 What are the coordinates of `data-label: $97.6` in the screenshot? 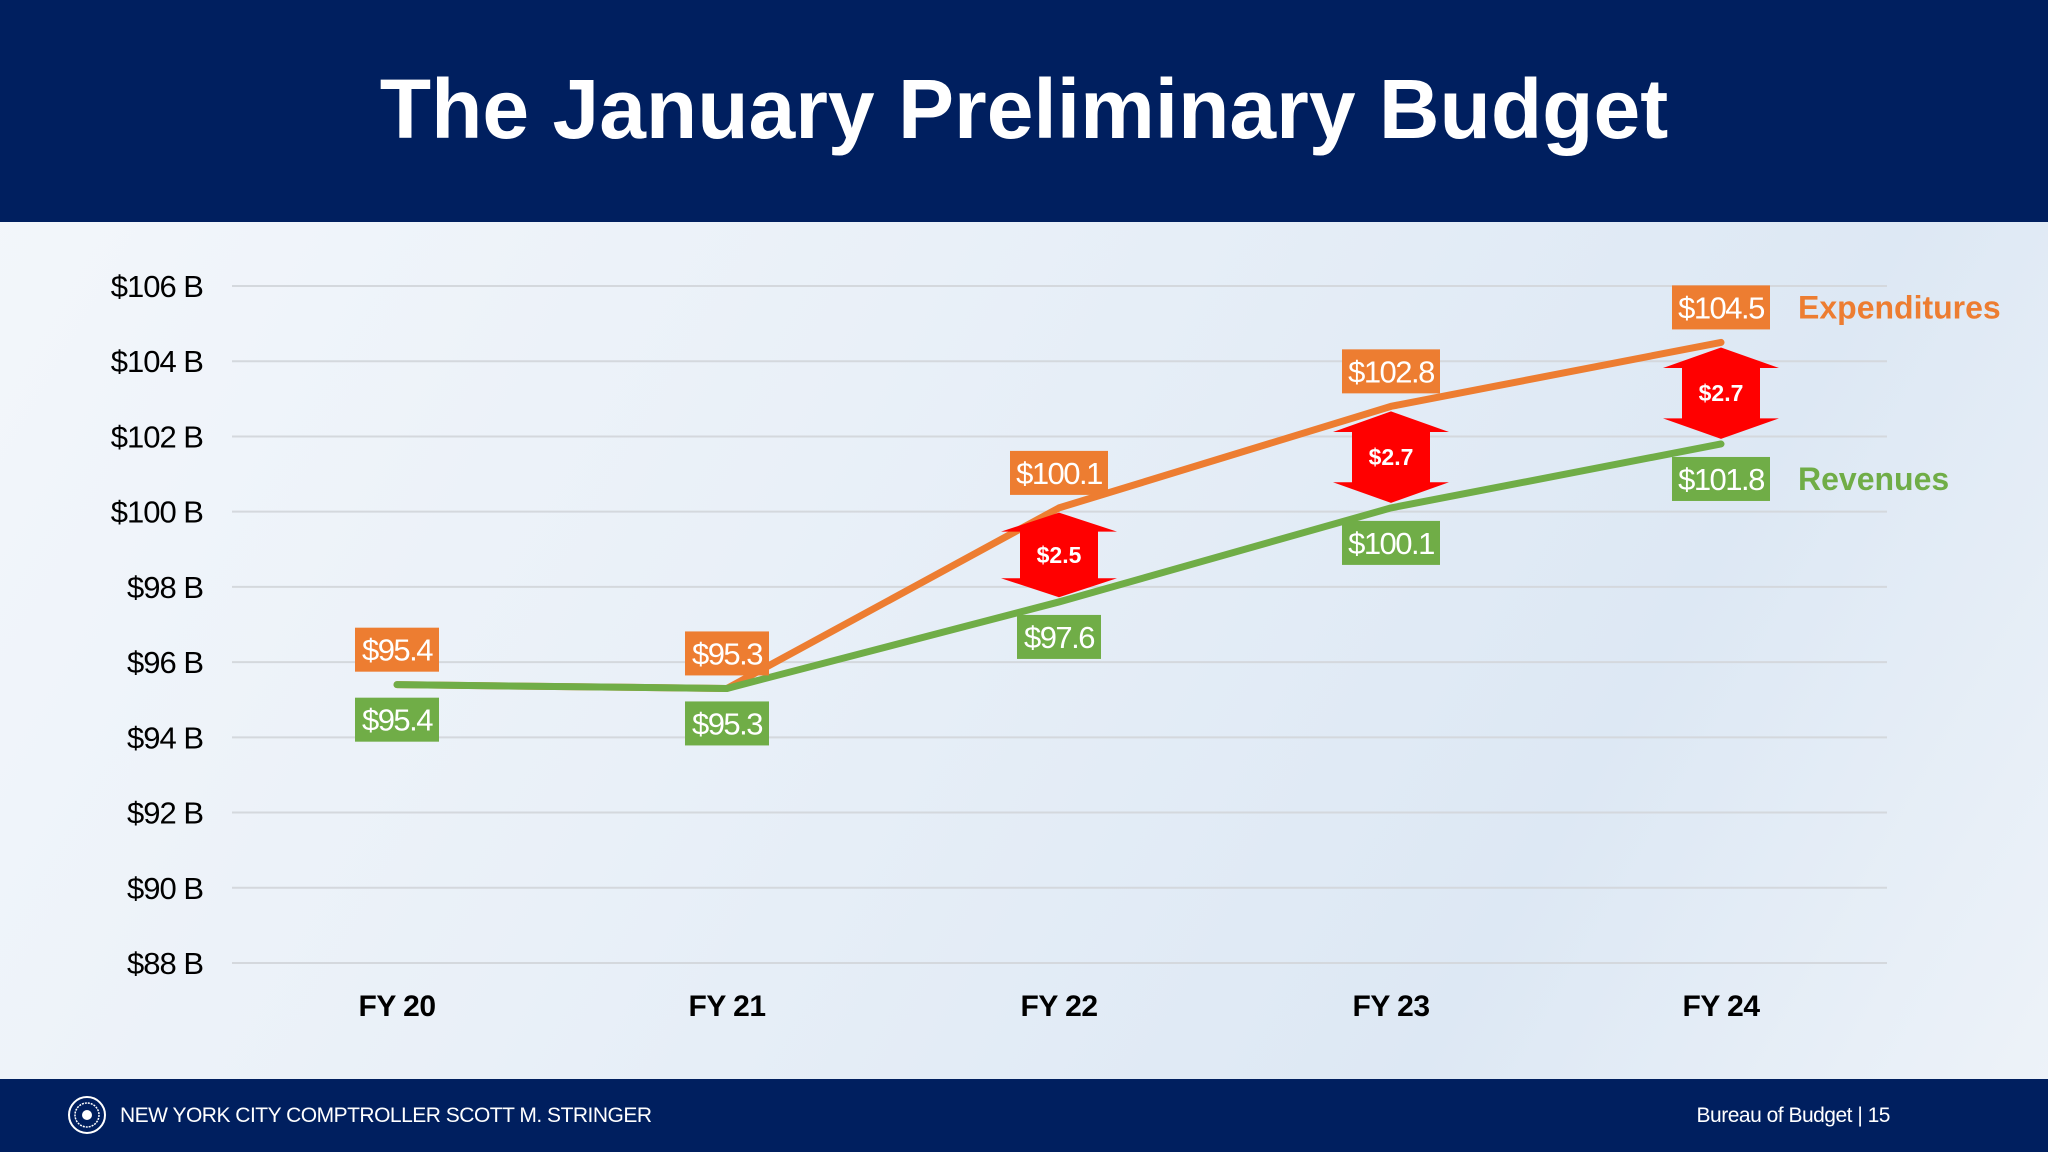 It's located at (1059, 637).